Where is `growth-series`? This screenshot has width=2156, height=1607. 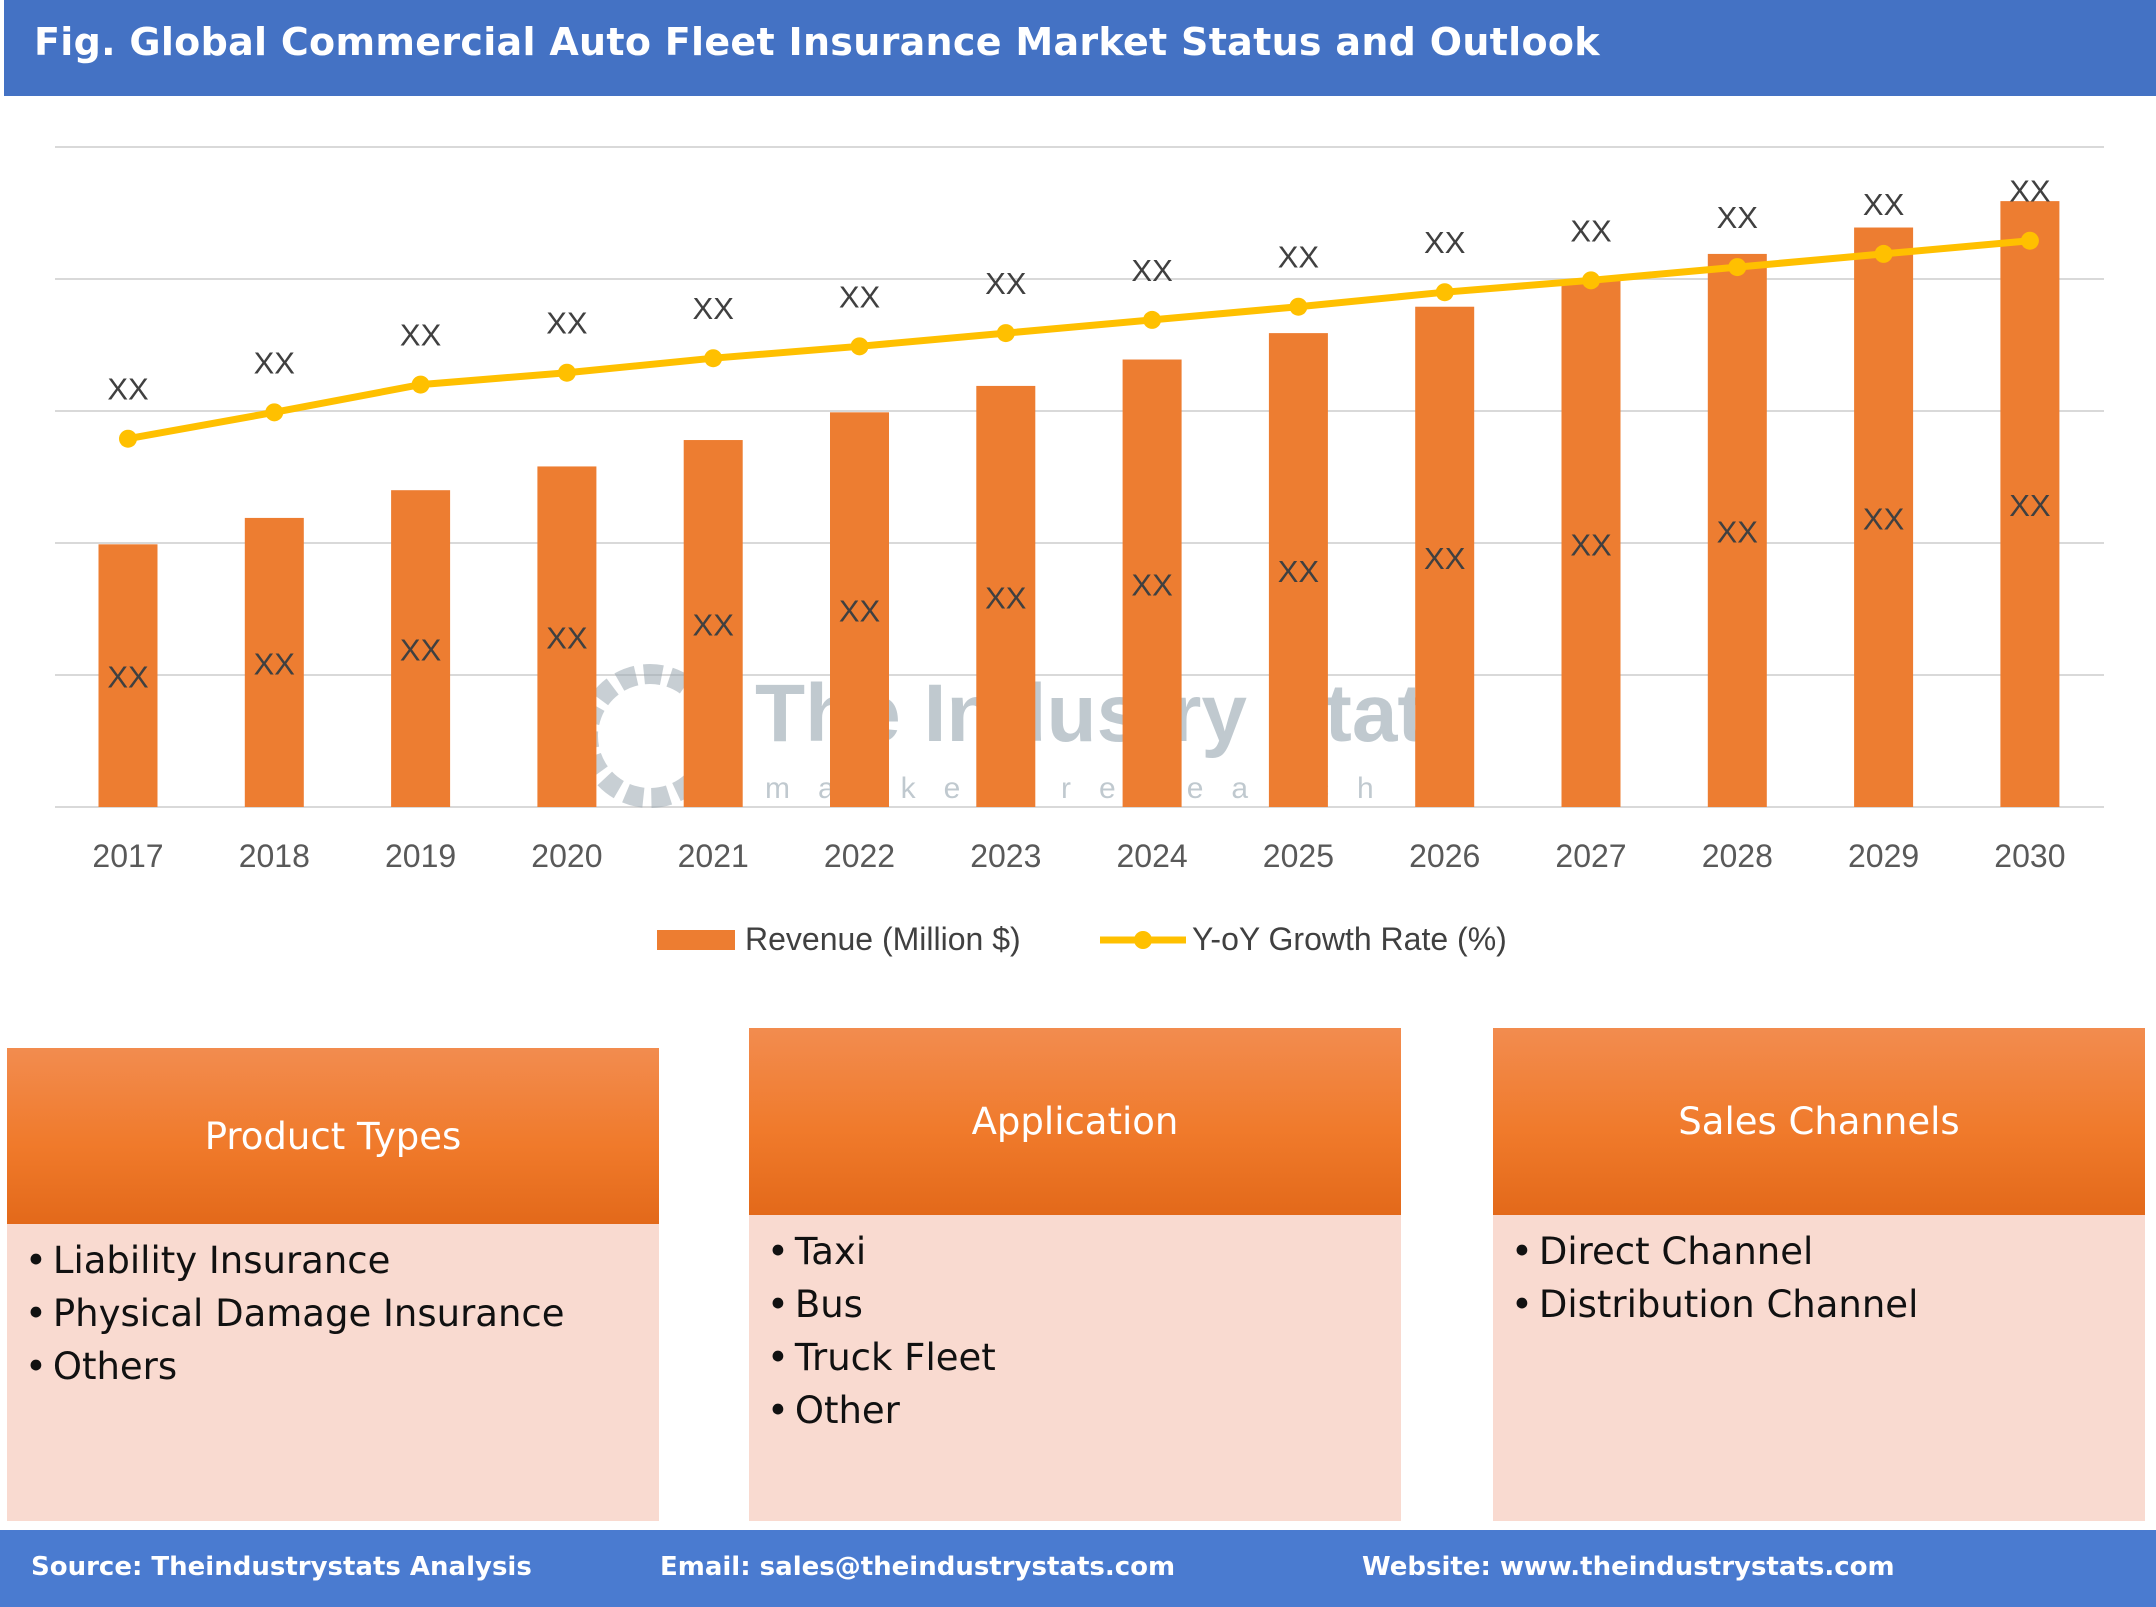 growth-series is located at coordinates (1079, 339).